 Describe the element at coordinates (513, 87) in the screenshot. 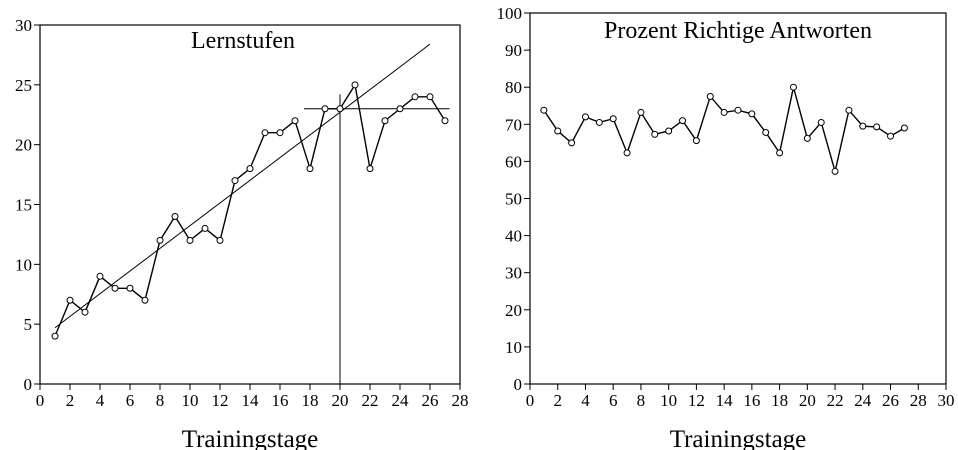

I see `y-tick-label: 80` at that location.